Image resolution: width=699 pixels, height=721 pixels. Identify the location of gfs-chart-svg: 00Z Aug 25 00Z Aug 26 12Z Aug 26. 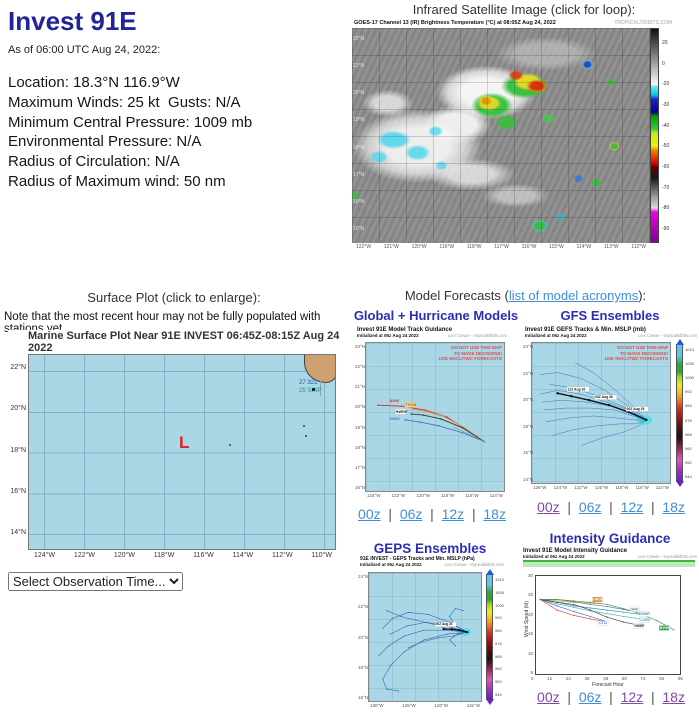
(596, 404).